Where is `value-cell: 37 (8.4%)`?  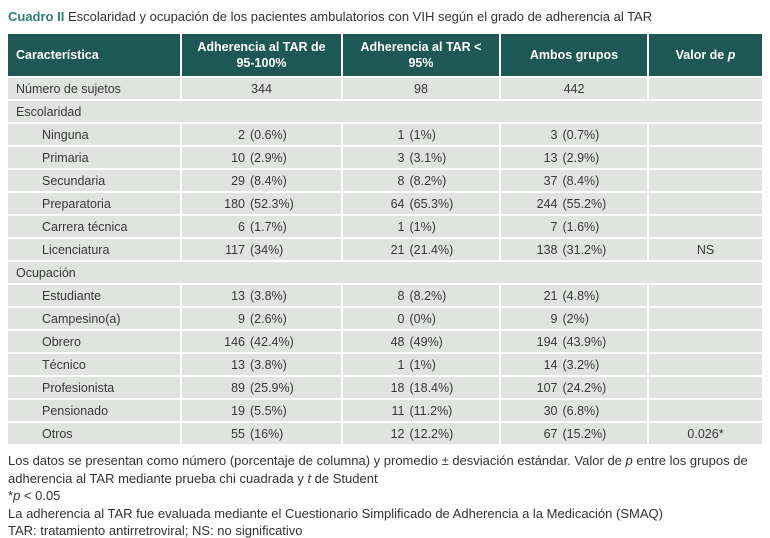 value-cell: 37 (8.4%) is located at coordinates (574, 180).